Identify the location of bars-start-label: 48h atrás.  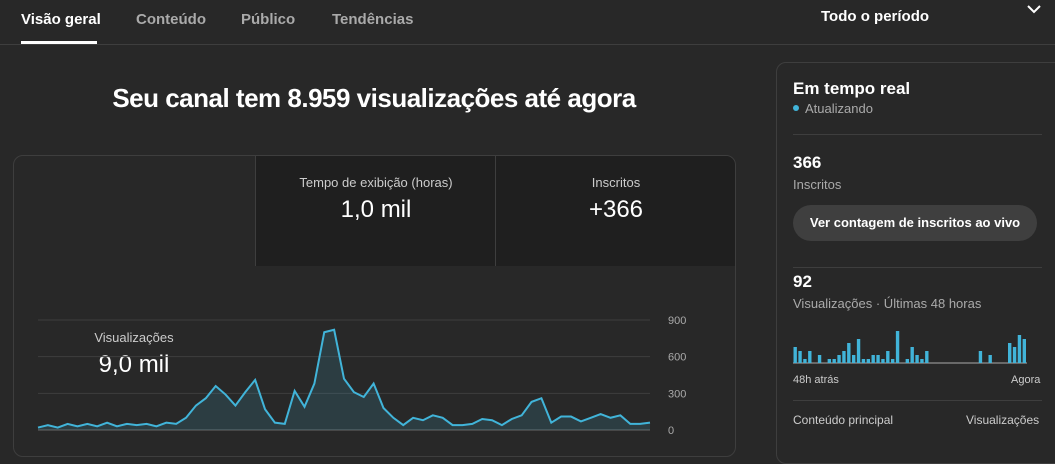
(816, 380).